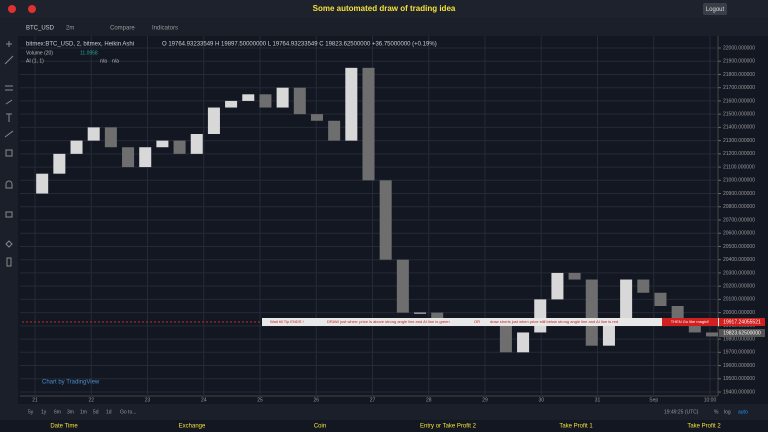 Image resolution: width=768 pixels, height=432 pixels. I want to click on legend-series: bitmex:BTC_USD, 2, bitmex, Heikin Ashi, so click(80, 45).